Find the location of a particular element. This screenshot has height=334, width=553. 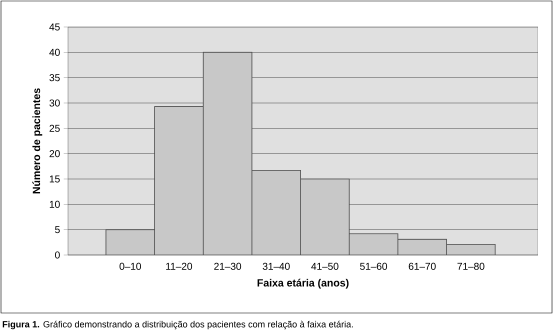

y-axis-title: Número de pacientes is located at coordinates (37, 141).